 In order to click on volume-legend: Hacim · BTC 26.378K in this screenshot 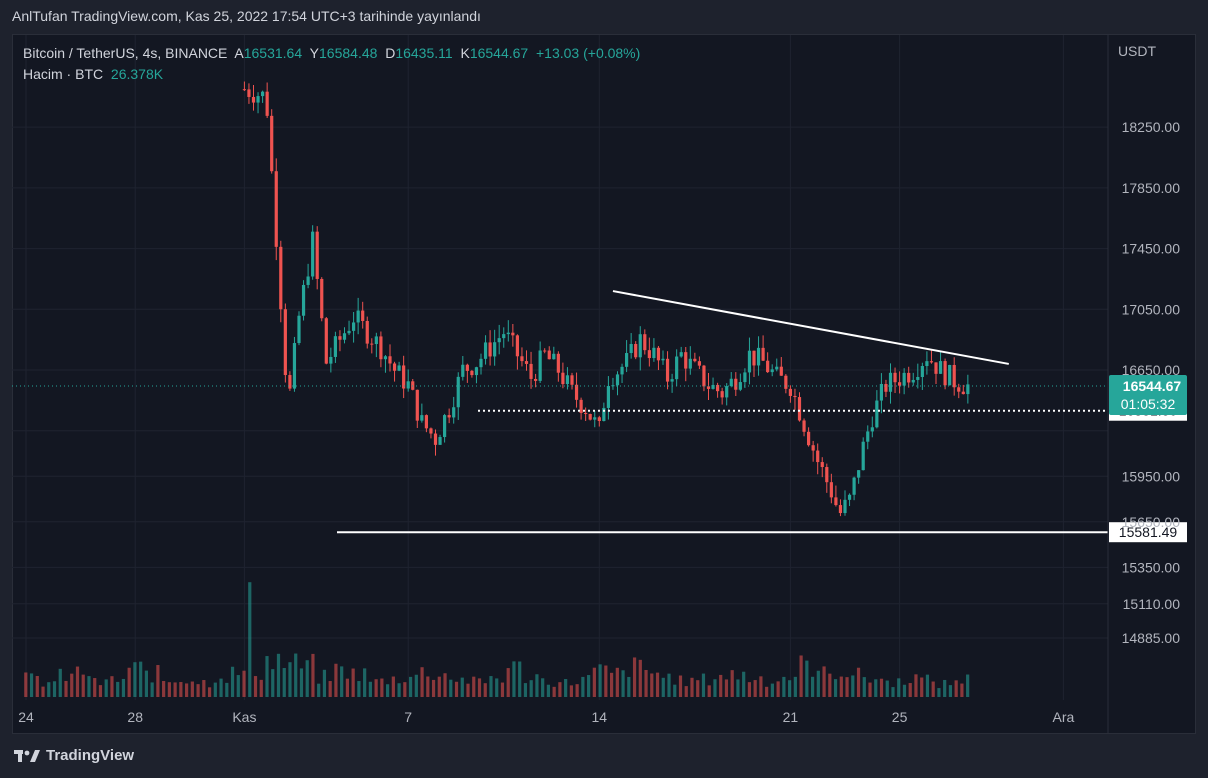, I will do `click(93, 74)`.